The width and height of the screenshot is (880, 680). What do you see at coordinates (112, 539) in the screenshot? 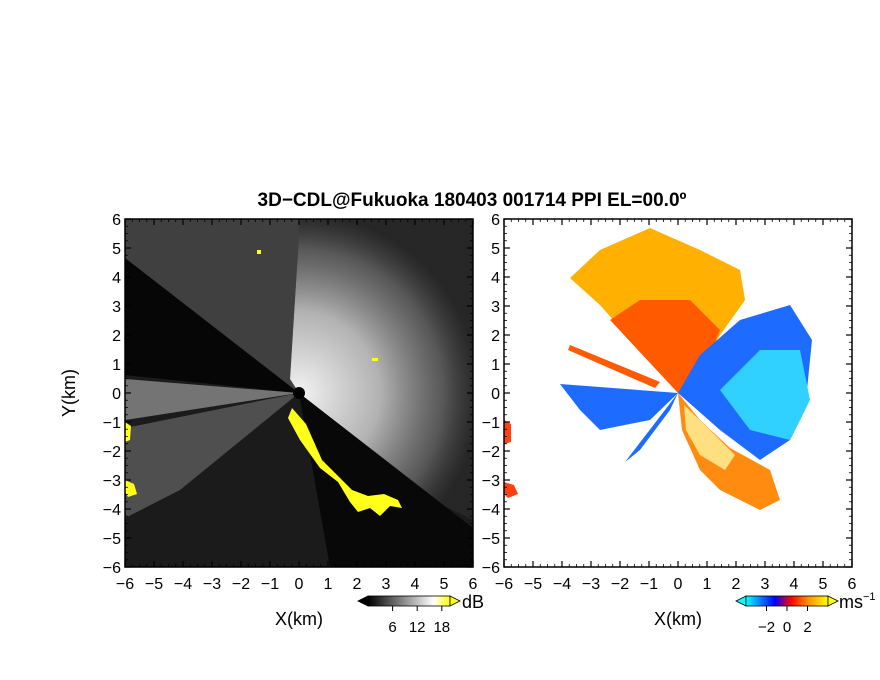
I see `reflectivity-y-tick-label: −5` at bounding box center [112, 539].